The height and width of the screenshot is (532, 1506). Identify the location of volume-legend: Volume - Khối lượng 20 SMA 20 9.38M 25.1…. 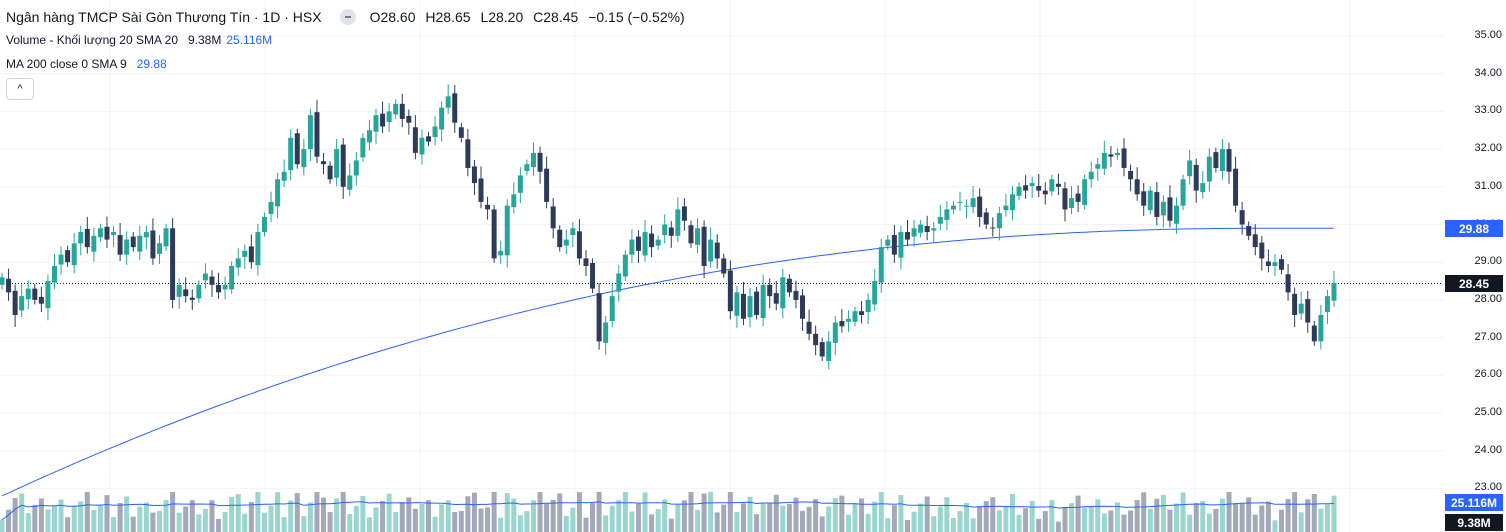
(139, 40).